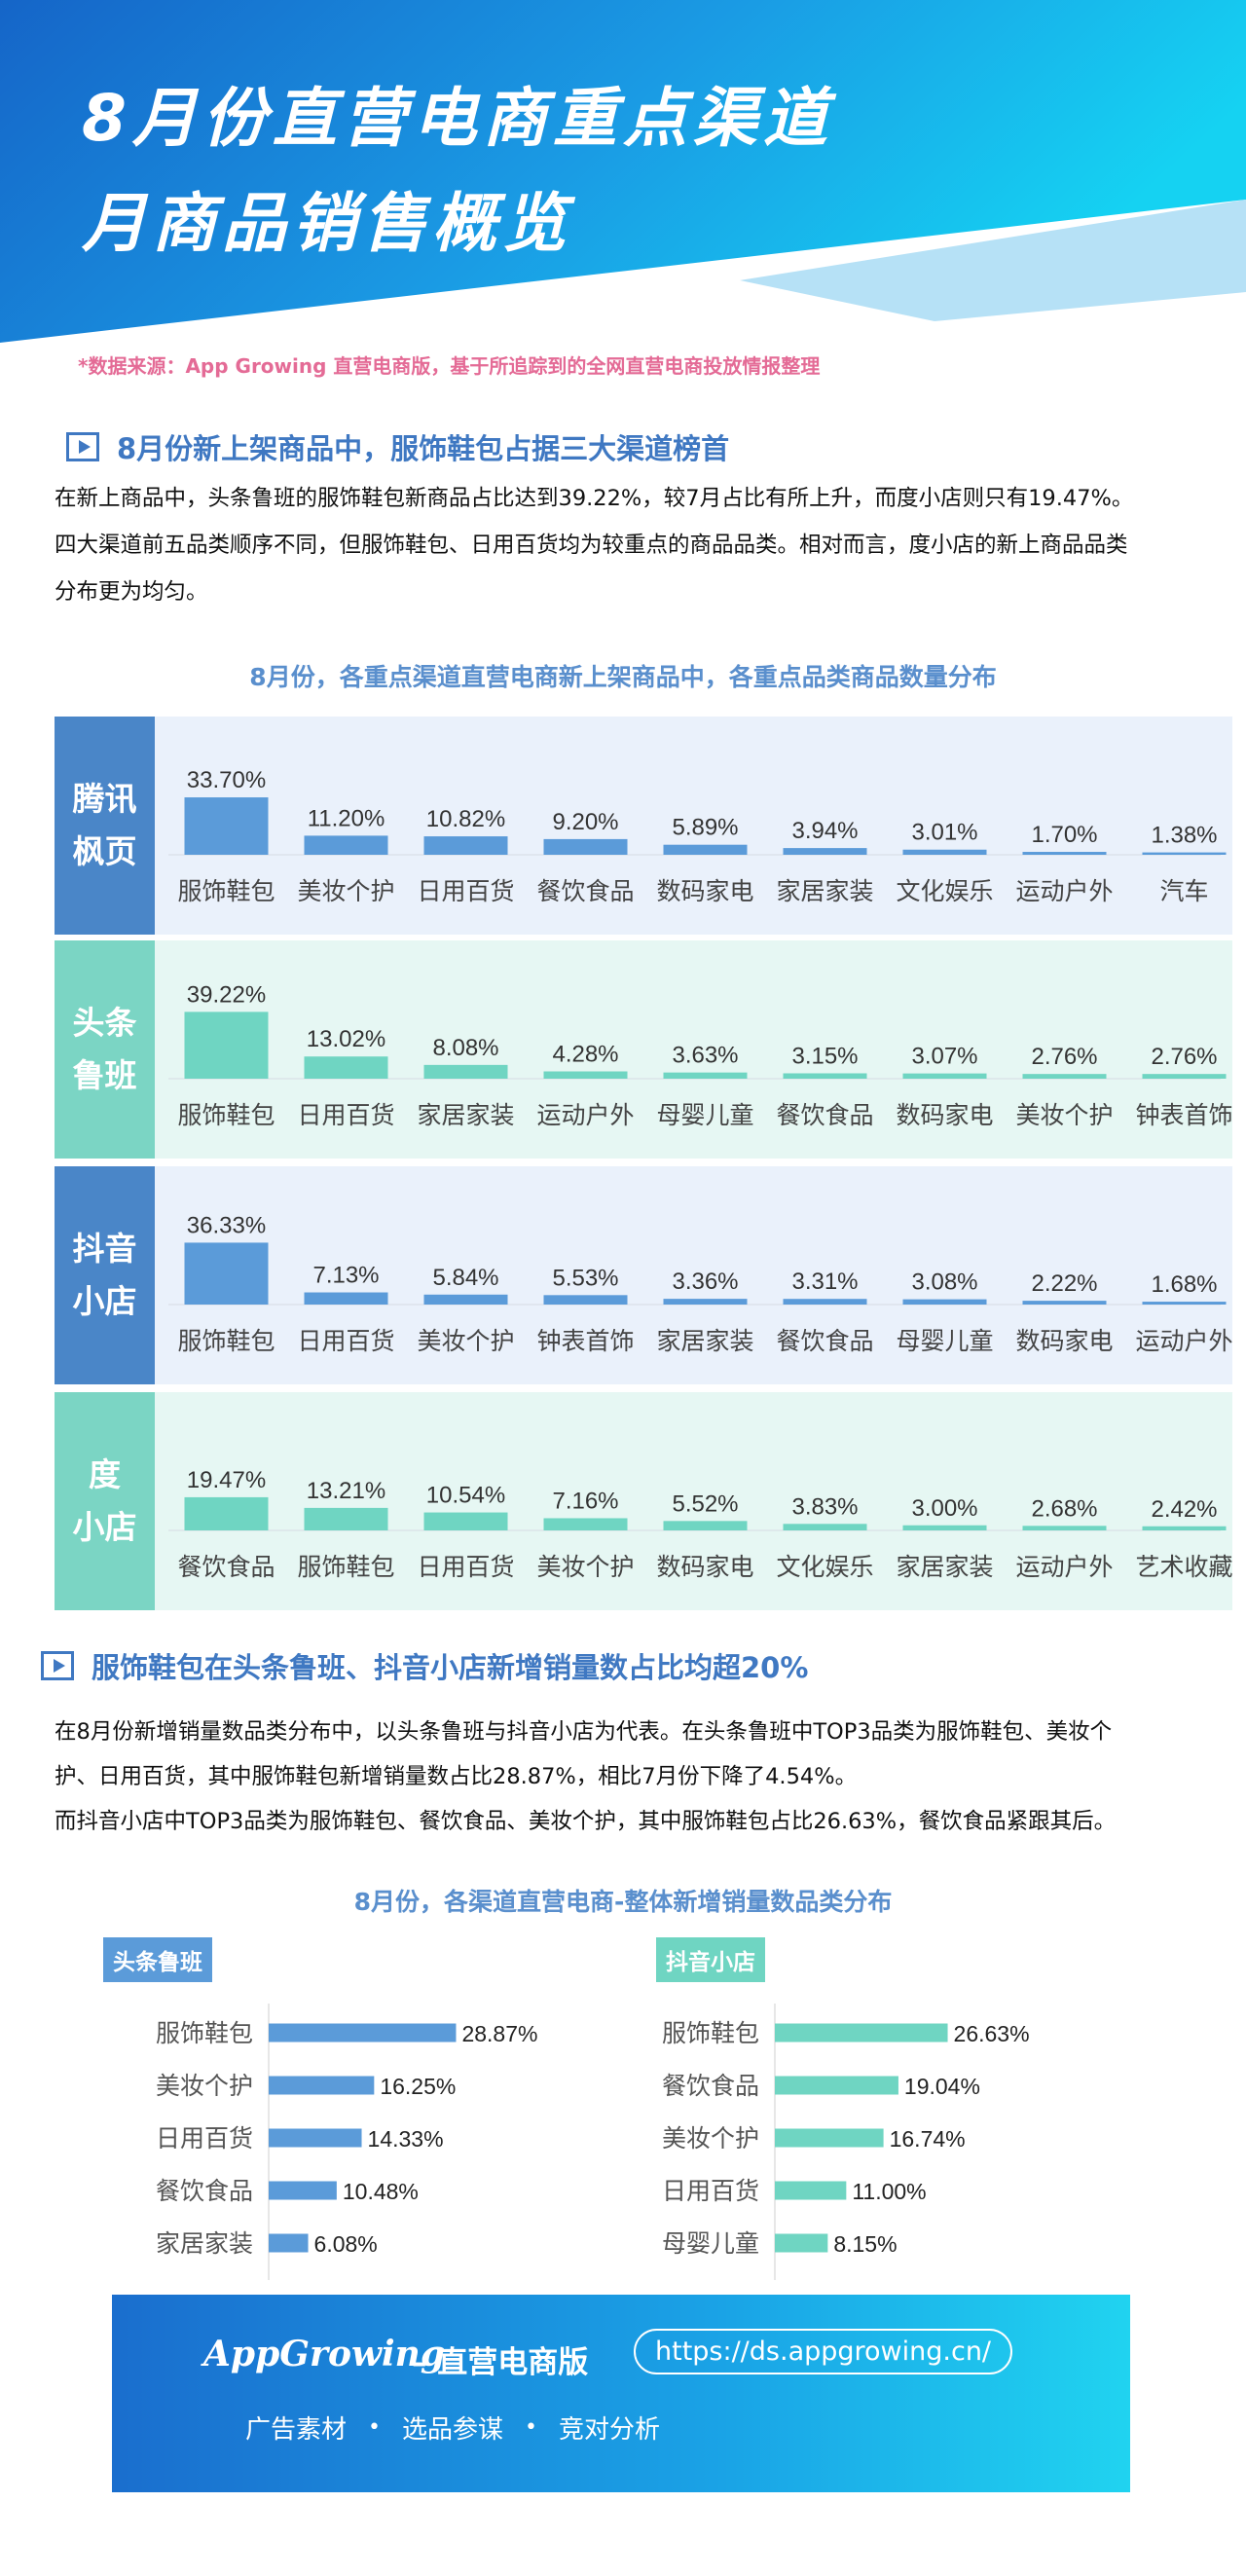 The width and height of the screenshot is (1246, 2576). I want to click on value-label: 5.89%, so click(705, 828).